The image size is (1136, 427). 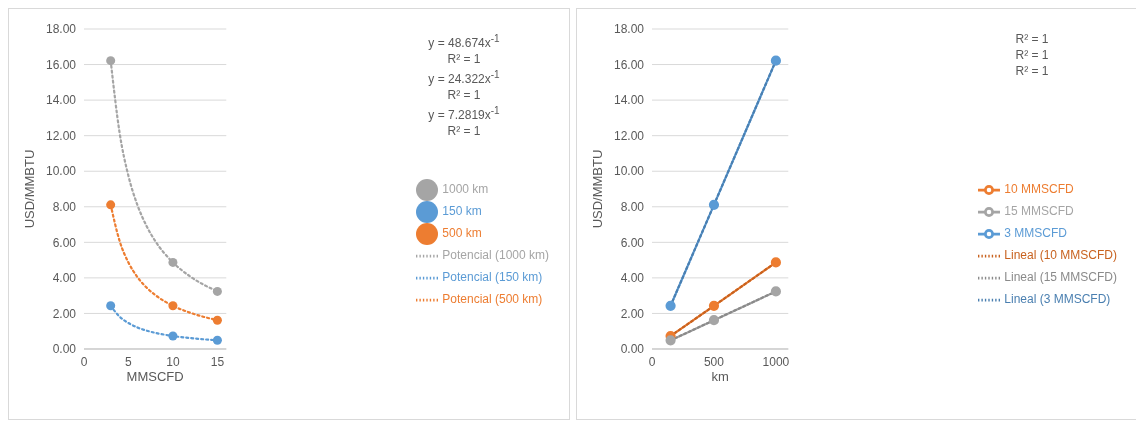 What do you see at coordinates (129, 361) in the screenshot?
I see `x-tick-label: 5` at bounding box center [129, 361].